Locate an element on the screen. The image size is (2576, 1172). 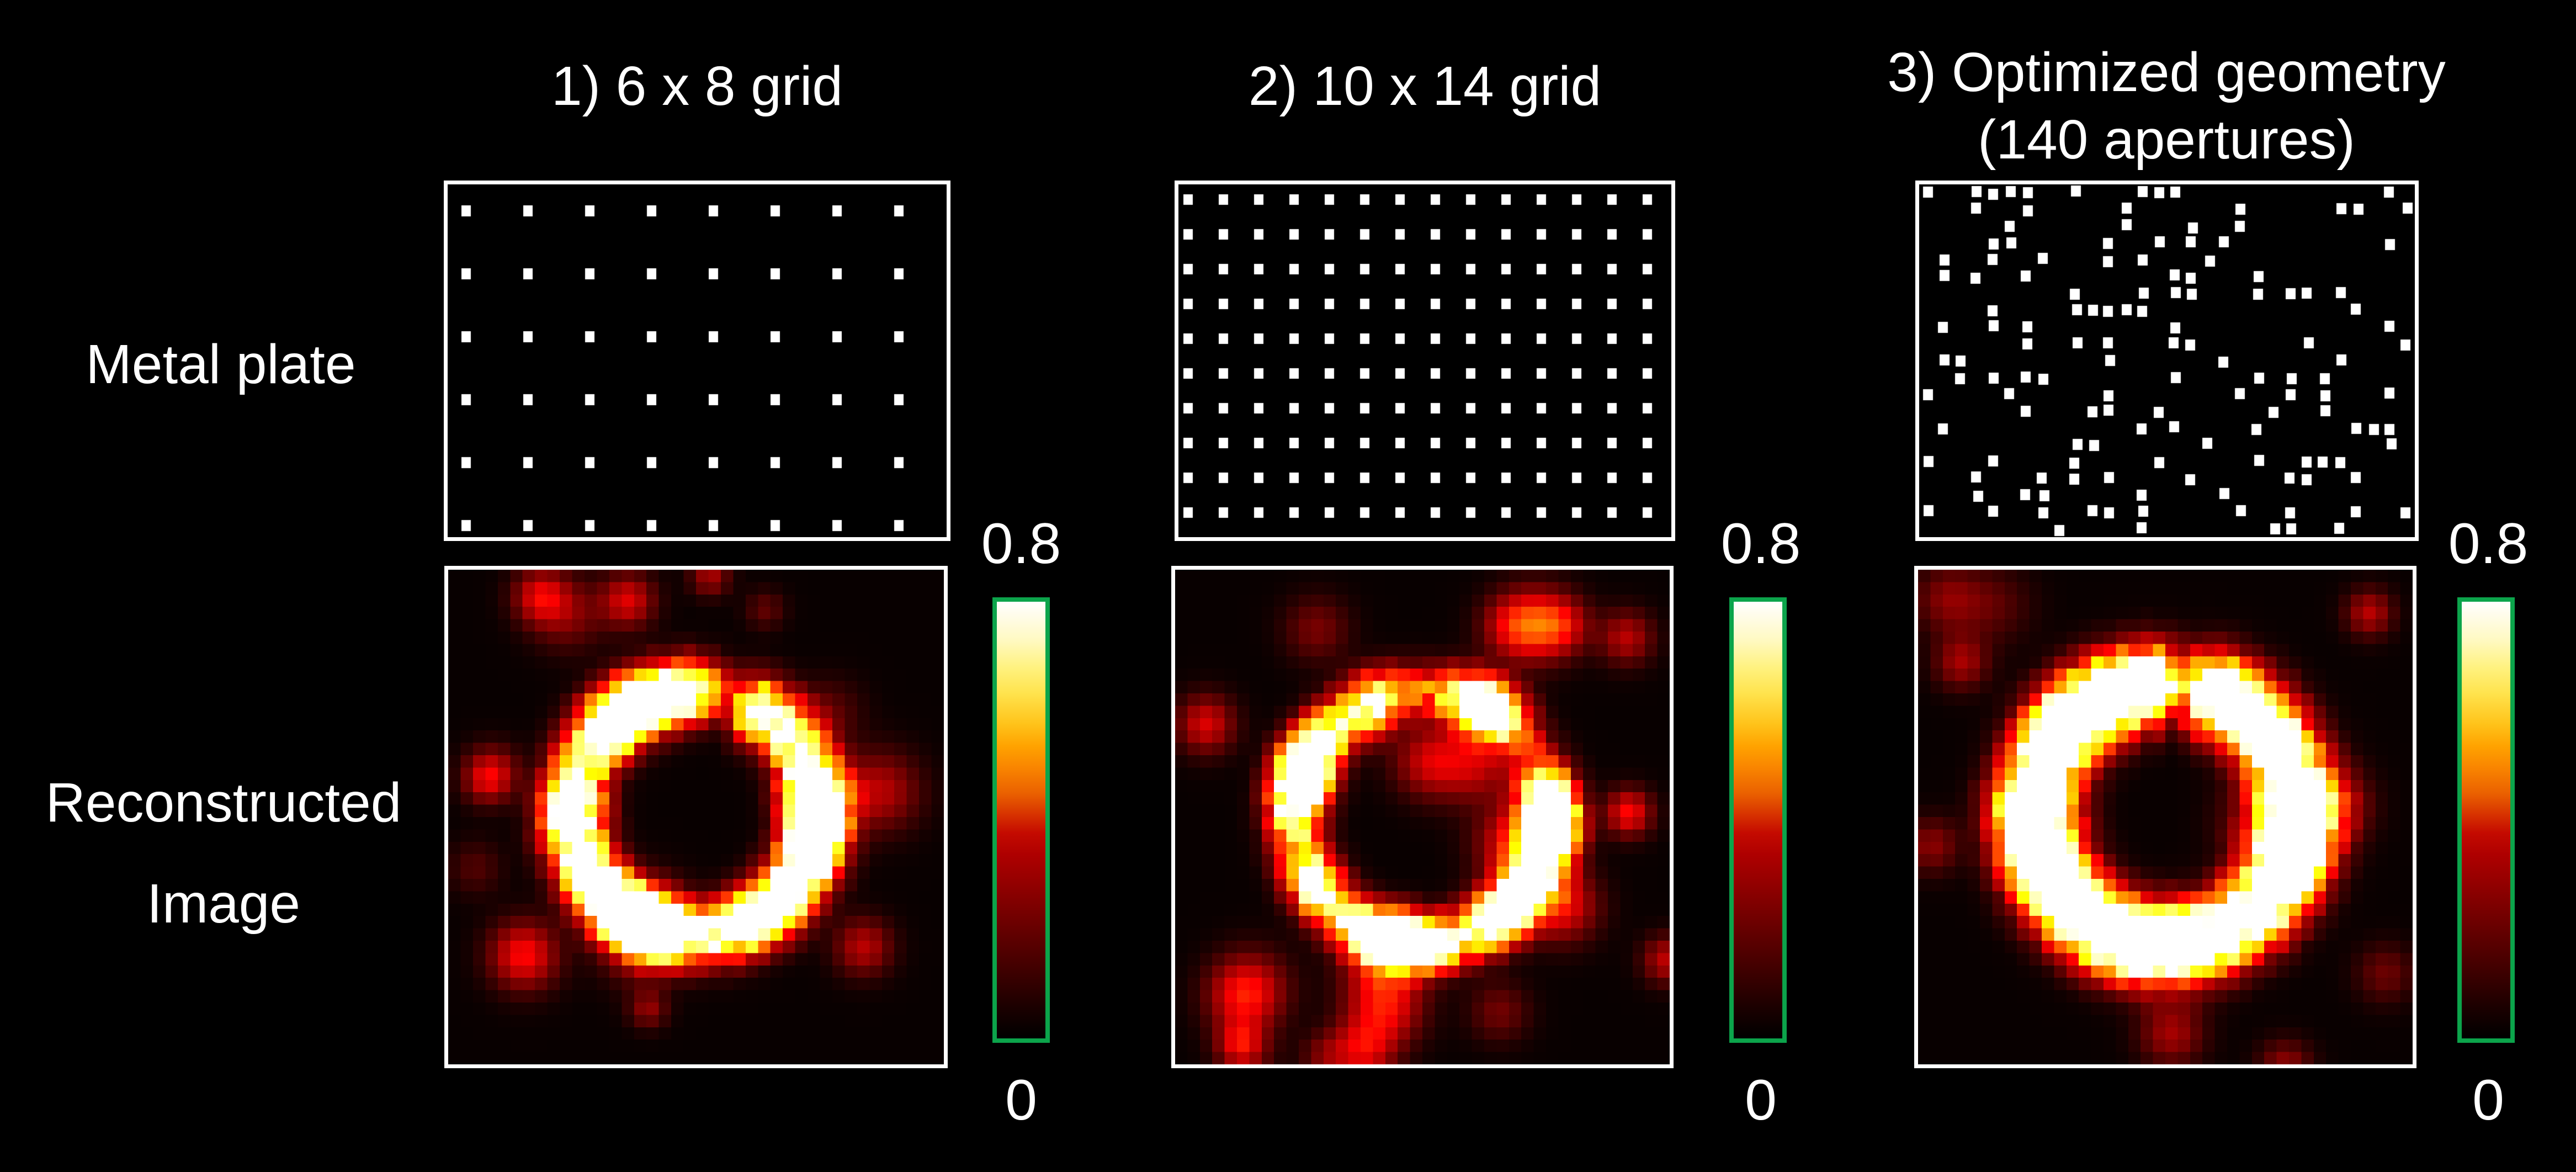
column-title-2-line1: 2) 10 x 14 grid is located at coordinates (1425, 86).